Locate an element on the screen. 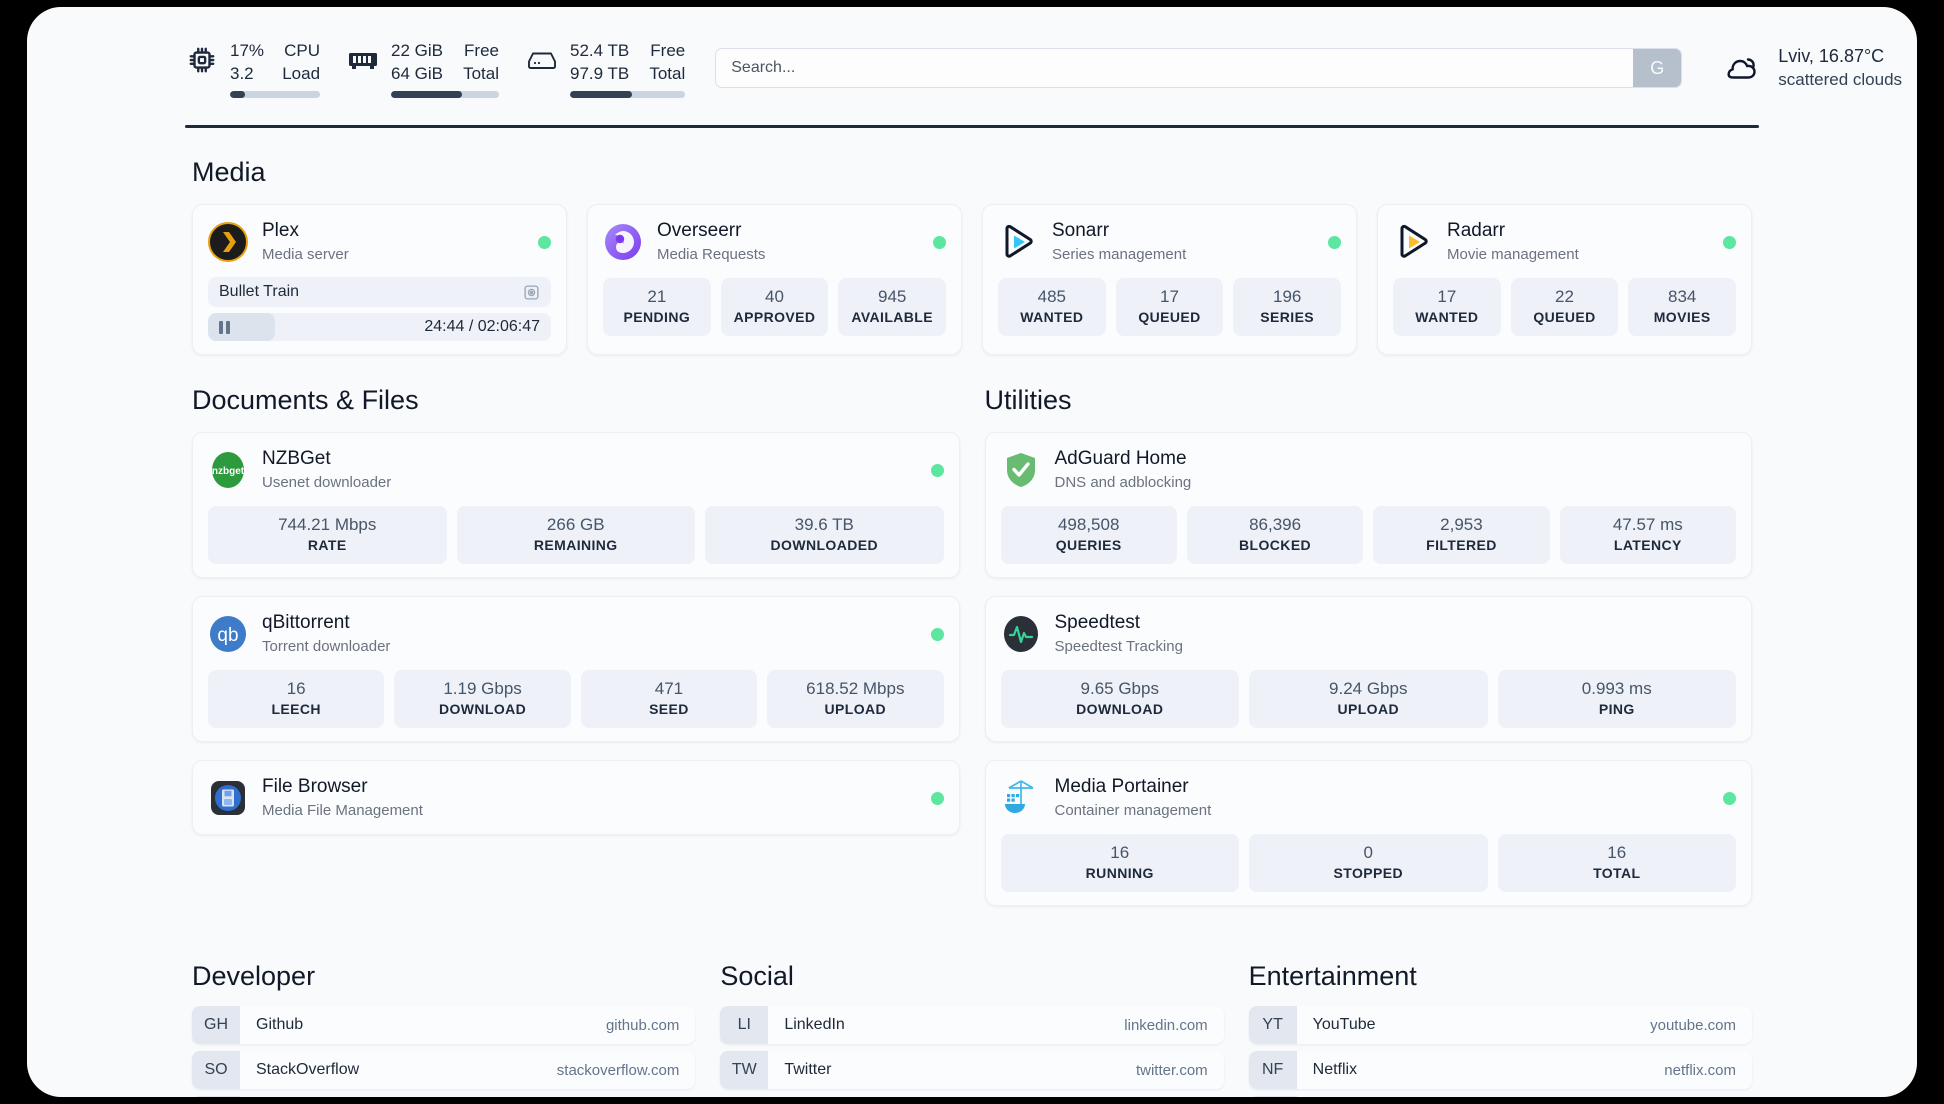 This screenshot has height=1104, width=1944. card-title: Radarr is located at coordinates (1476, 230).